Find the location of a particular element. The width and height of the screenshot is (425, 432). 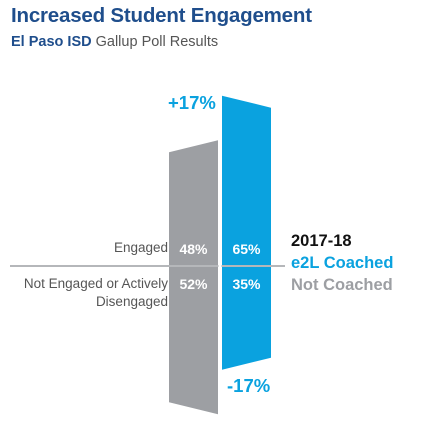

subtitle-rest: Gallup Poll Results is located at coordinates (155, 42).